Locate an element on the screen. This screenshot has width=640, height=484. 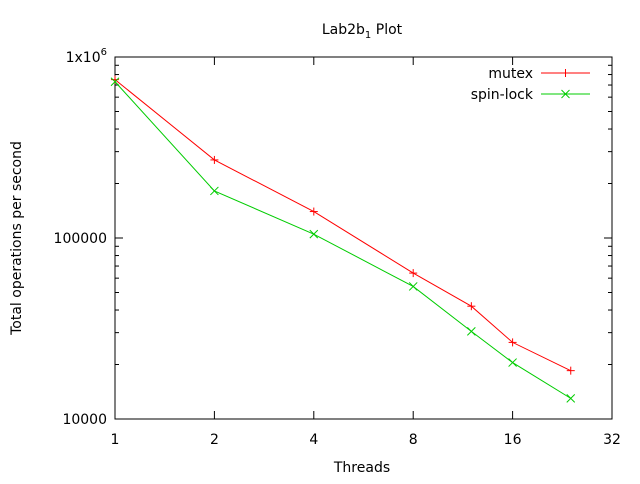
x-axis-label: Threads is located at coordinates (361, 468).